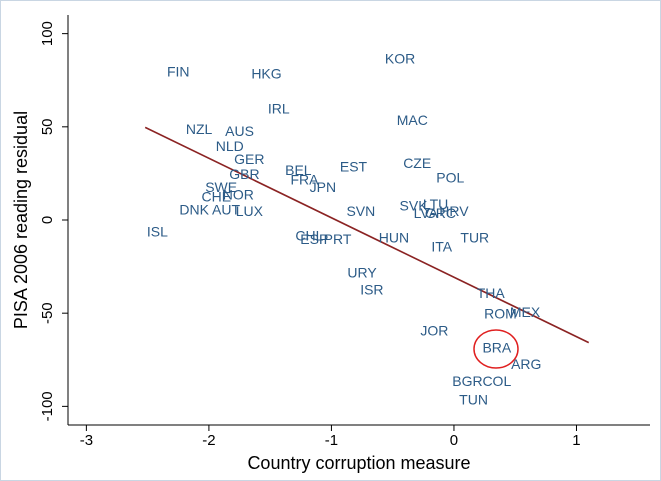 This screenshot has width=661, height=481. I want to click on point-label: ROM, so click(500, 314).